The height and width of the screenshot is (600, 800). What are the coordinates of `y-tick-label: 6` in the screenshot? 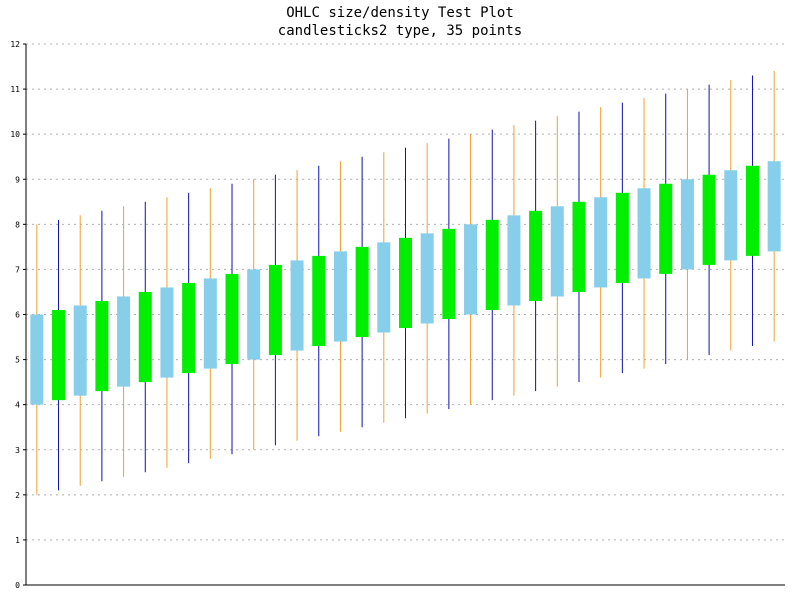 It's located at (17, 315).